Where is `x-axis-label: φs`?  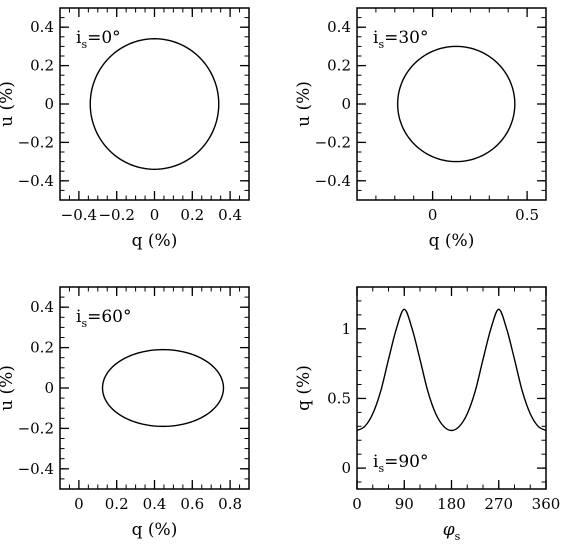
x-axis-label: φs is located at coordinates (452, 531).